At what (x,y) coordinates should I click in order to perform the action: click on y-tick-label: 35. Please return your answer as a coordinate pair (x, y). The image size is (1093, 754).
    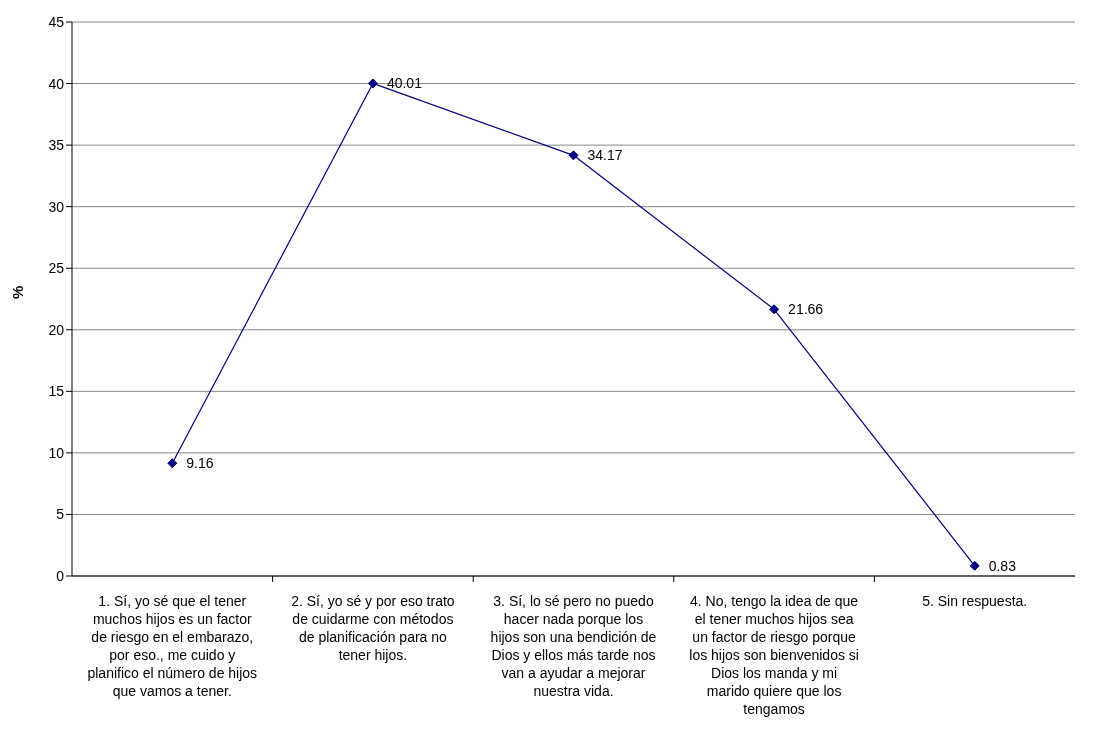
    Looking at the image, I should click on (56, 145).